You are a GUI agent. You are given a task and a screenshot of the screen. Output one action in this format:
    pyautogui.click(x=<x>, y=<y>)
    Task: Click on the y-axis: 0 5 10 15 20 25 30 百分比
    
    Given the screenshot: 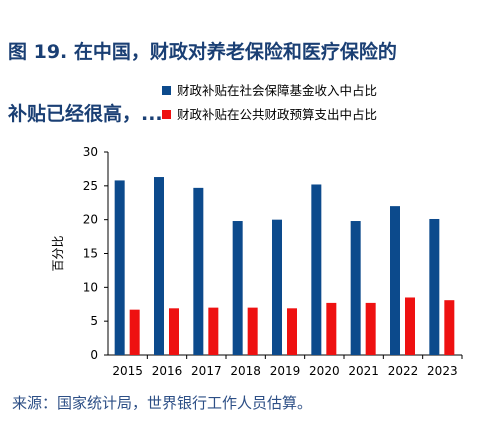 What is the action you would take?
    pyautogui.click(x=80, y=253)
    